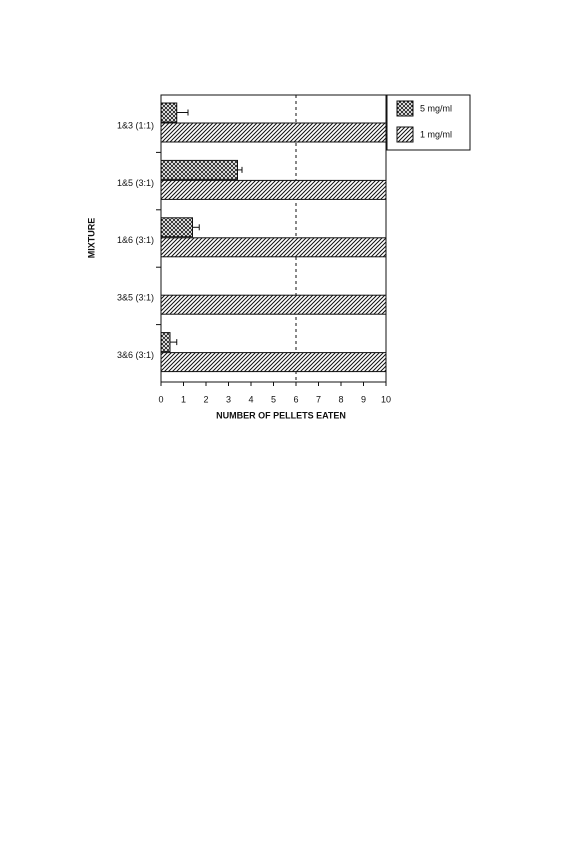 The height and width of the screenshot is (864, 576). Describe the element at coordinates (363, 399) in the screenshot. I see `x-tick-label: 9` at that location.